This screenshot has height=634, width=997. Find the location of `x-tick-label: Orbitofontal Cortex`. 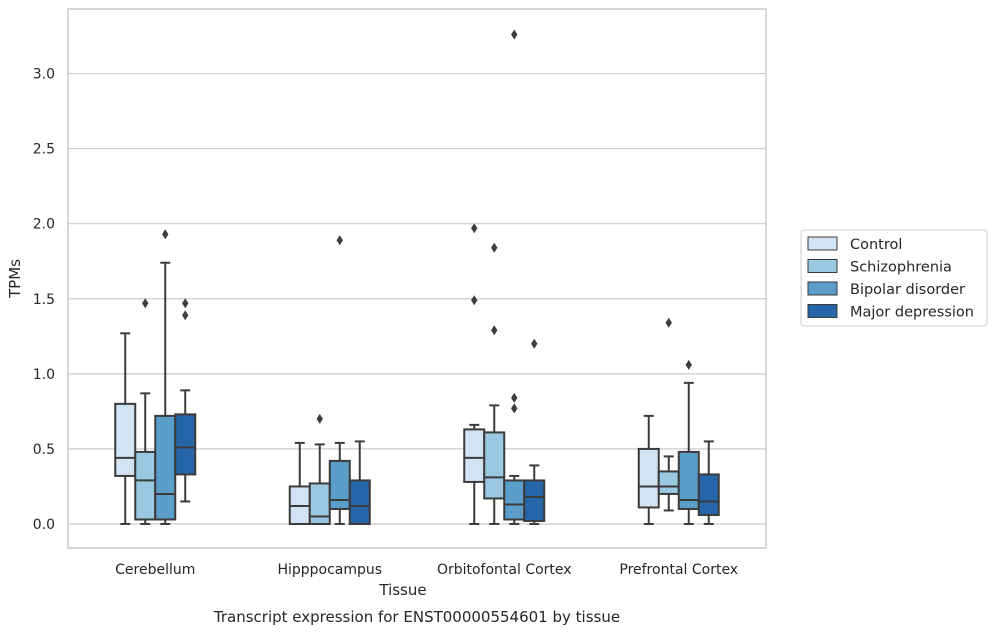

x-tick-label: Orbitofontal Cortex is located at coordinates (504, 570).